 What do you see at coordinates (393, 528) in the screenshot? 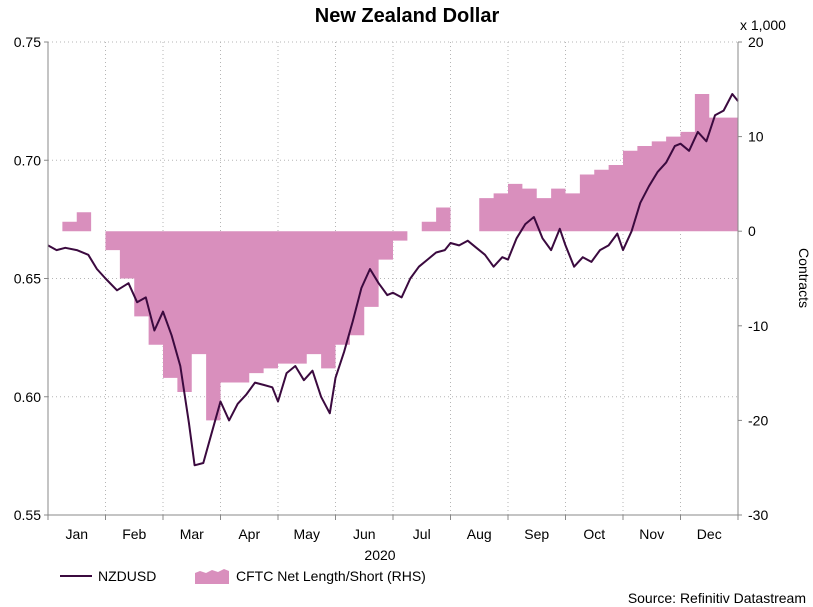
I see `x-axis-ticks: Jan Feb Mar Apr May Jun Jul Aug Sep Oct Nov Dec` at bounding box center [393, 528].